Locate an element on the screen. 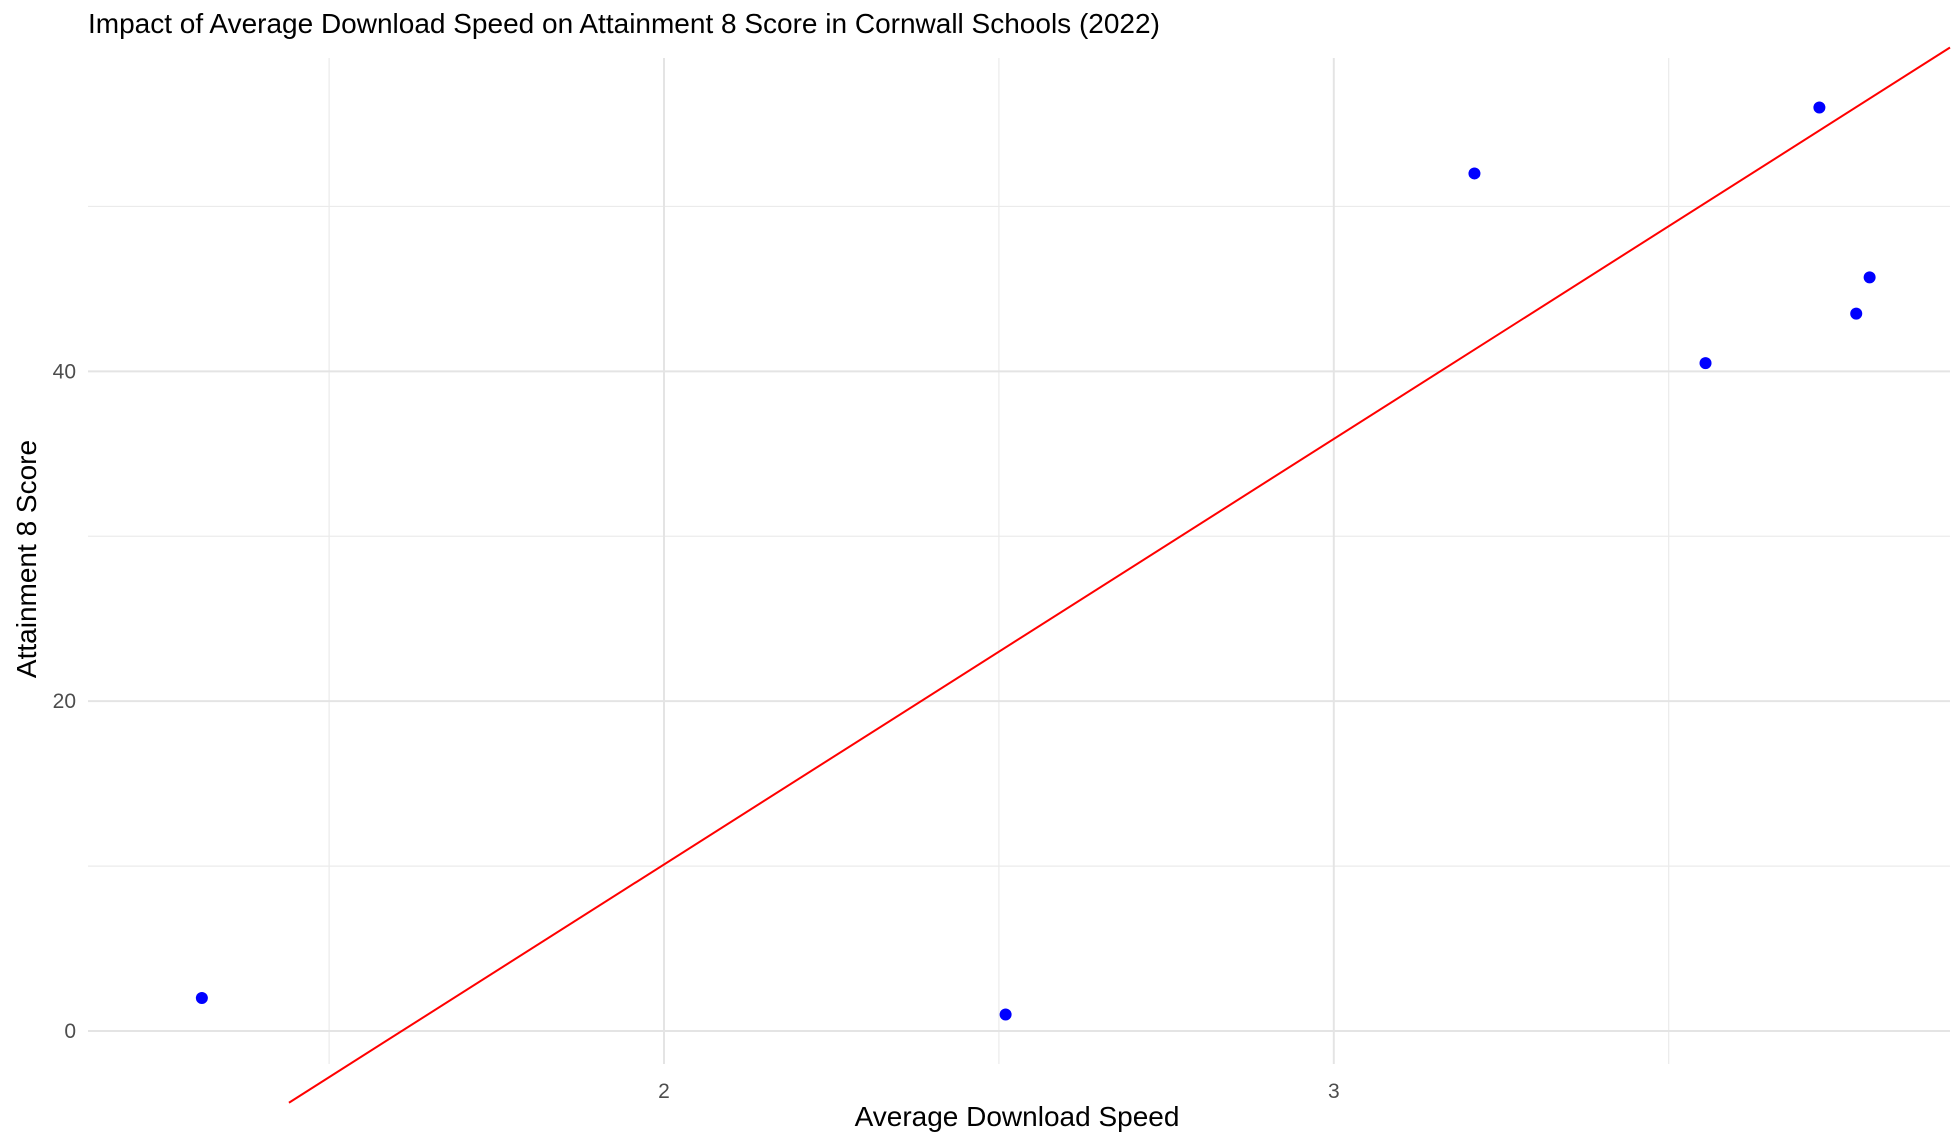 This screenshot has height=1148, width=1958. x-tick-label: 2 is located at coordinates (664, 1091).